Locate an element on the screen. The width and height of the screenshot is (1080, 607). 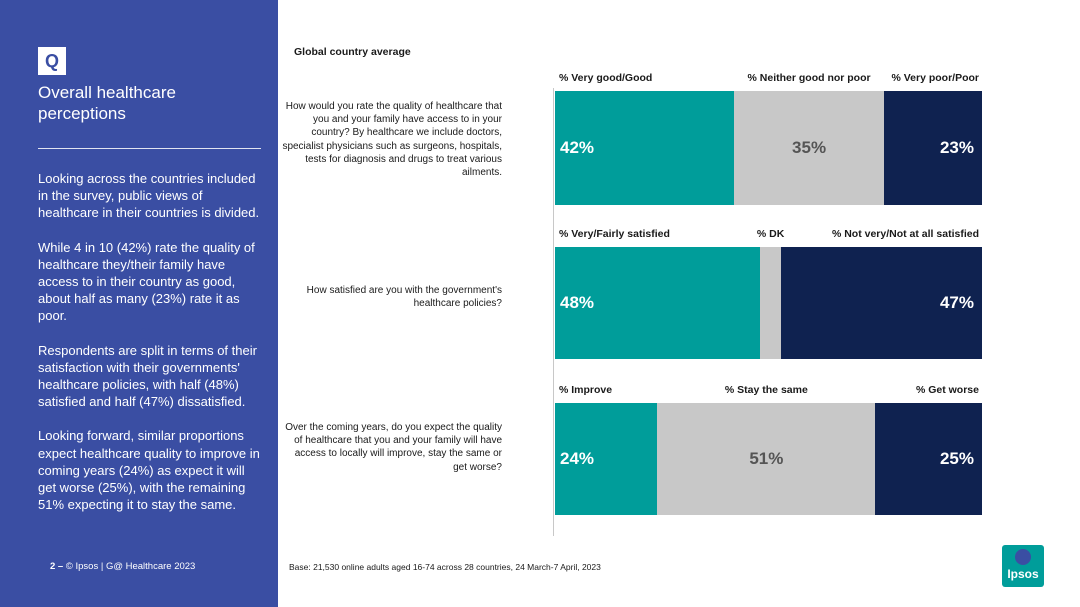
bar-segment: 51% is located at coordinates (766, 459).